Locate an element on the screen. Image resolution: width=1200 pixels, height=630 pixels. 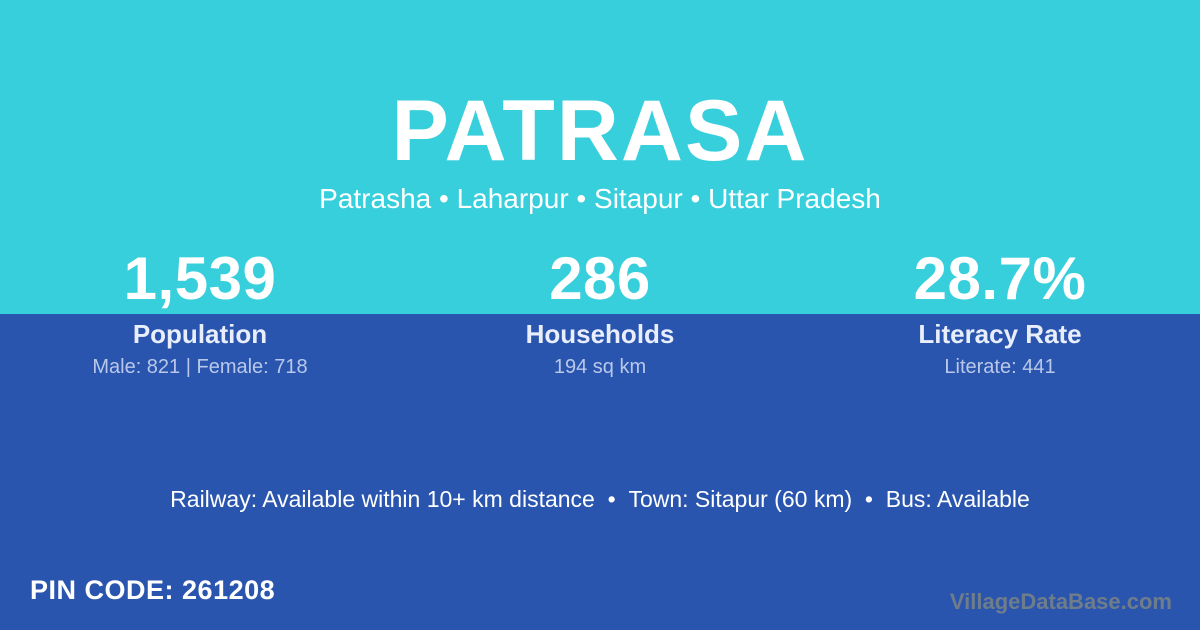
pin-code-label: PIN CODE: is located at coordinates (102, 590).